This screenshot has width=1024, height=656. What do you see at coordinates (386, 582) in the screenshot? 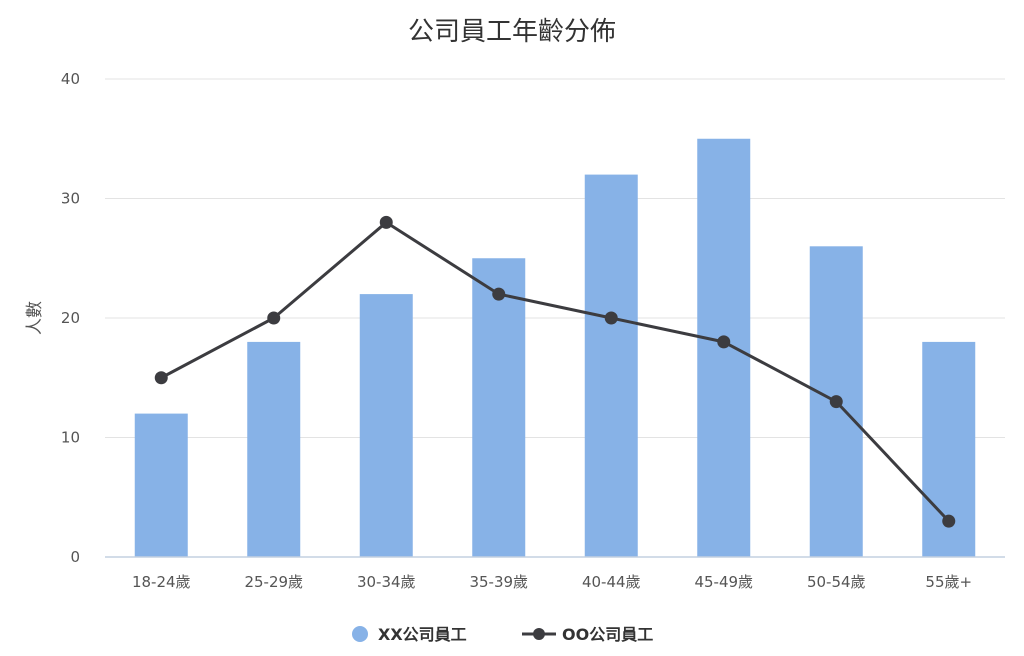
I see `x-tick-label: 30-34歲` at bounding box center [386, 582].